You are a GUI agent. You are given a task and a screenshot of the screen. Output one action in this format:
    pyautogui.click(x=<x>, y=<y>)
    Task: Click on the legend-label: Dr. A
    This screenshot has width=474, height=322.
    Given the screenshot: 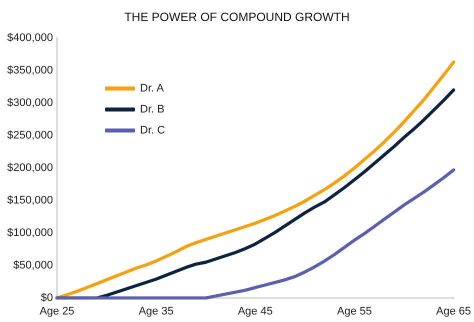 What is the action you would take?
    pyautogui.click(x=152, y=88)
    